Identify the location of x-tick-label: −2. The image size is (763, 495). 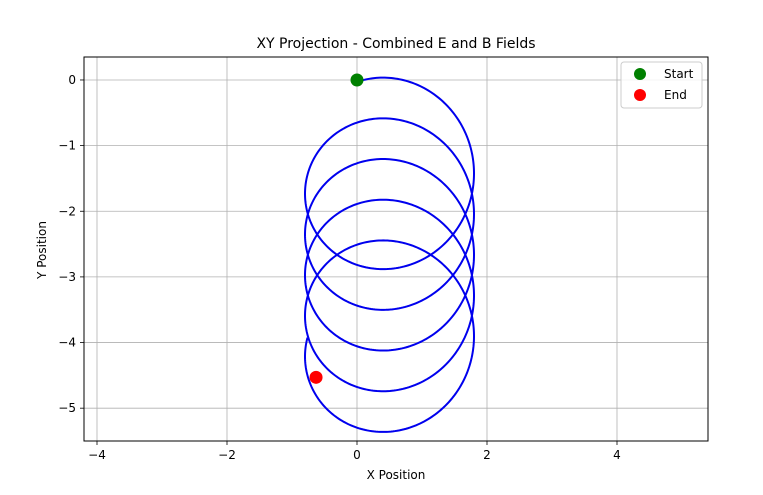
(227, 455).